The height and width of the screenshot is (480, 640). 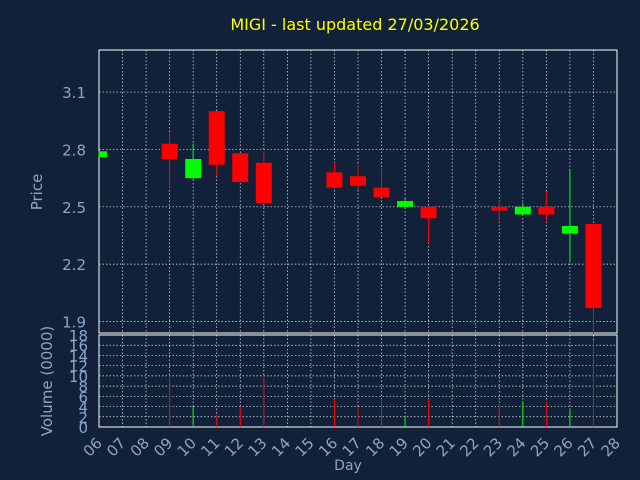 I want to click on x-tick-label: 19, so click(x=399, y=447).